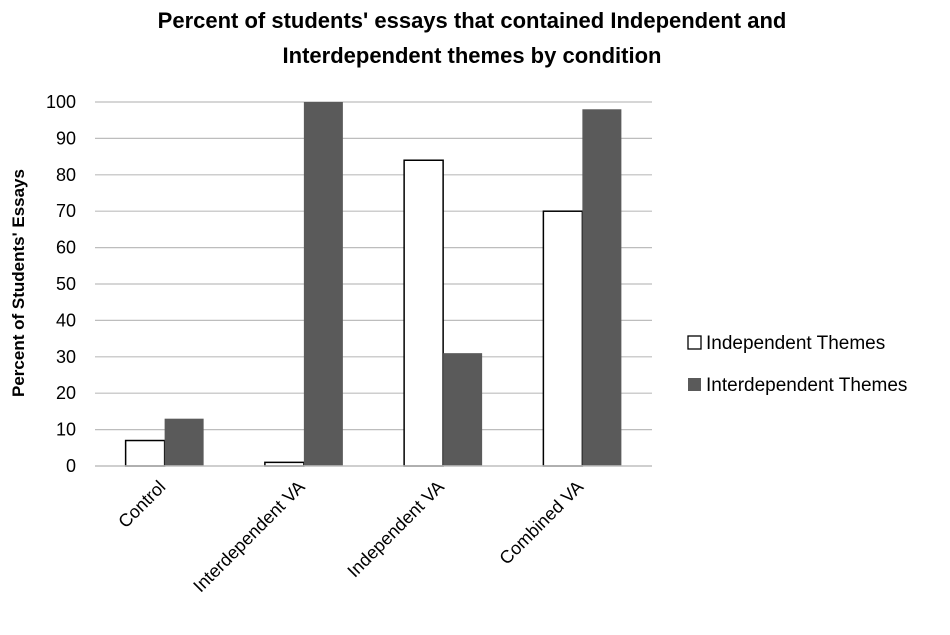  I want to click on x-category-label: Control, so click(141, 504).